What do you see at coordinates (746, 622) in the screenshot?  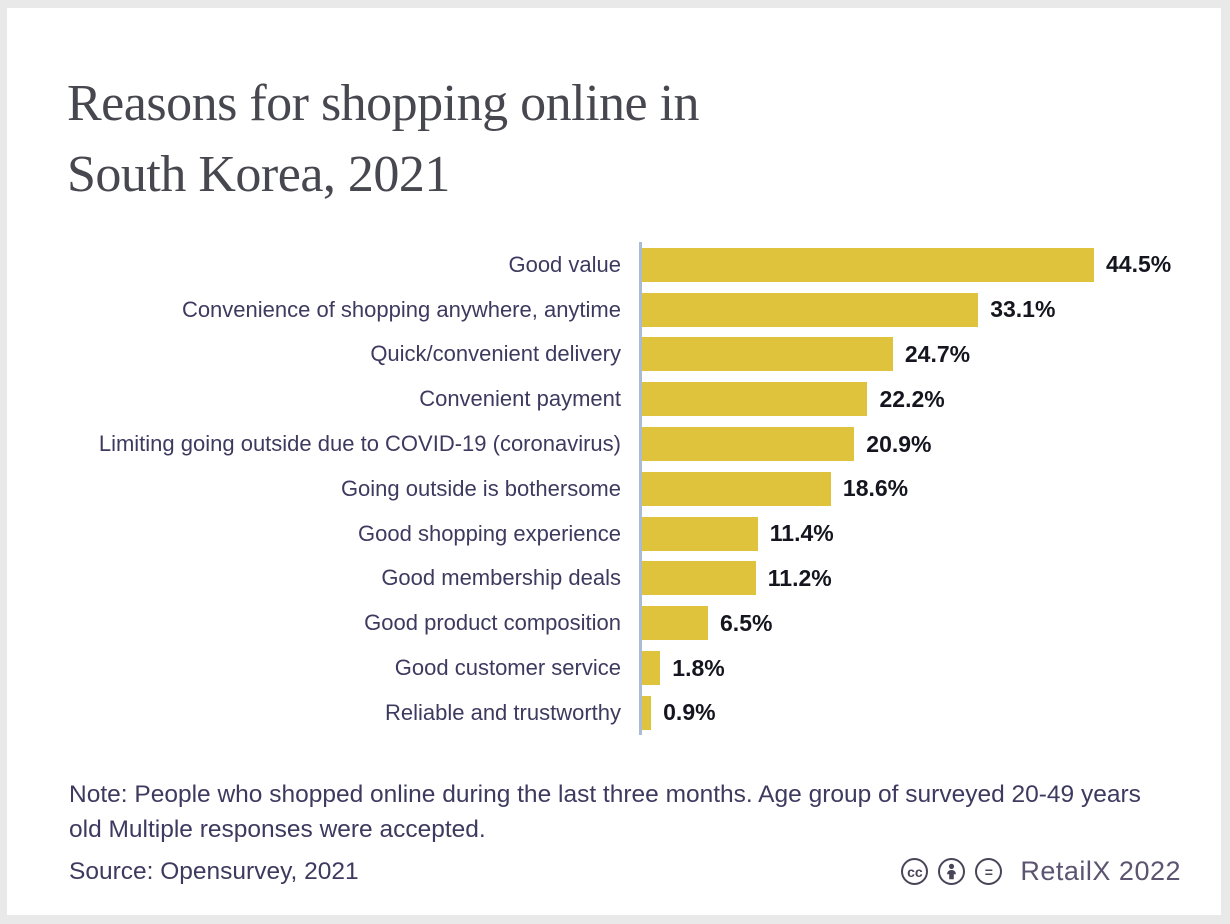 I see `bar-value-label: 6.5%` at bounding box center [746, 622].